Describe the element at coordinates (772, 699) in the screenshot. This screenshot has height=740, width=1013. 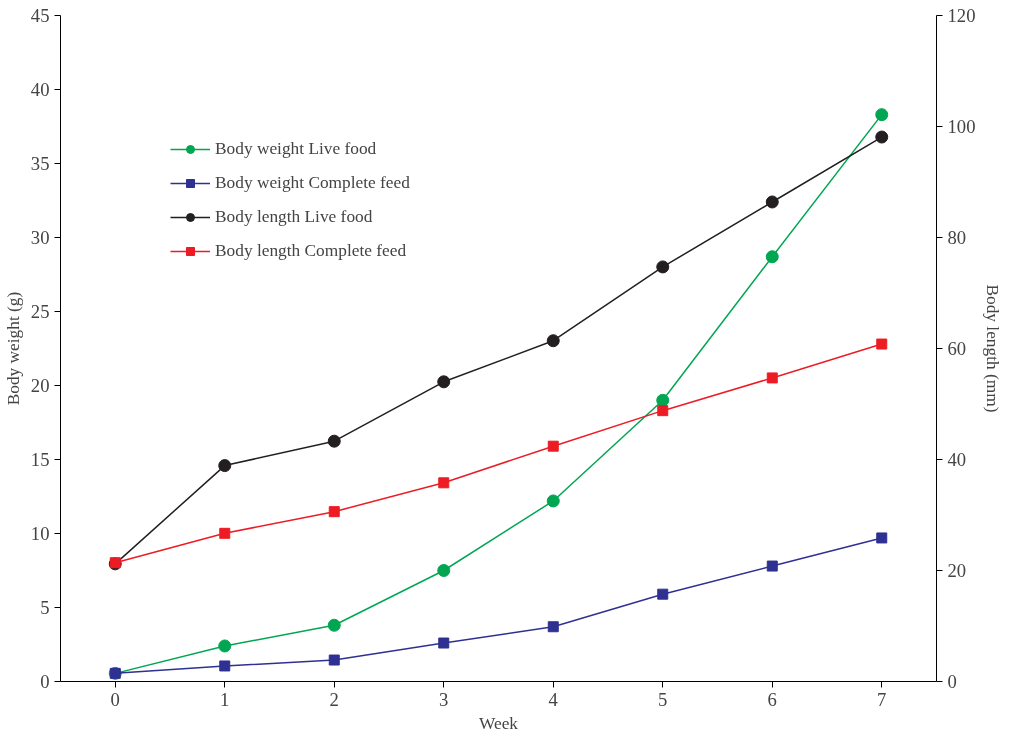
I see `x-tick-label: 6` at that location.